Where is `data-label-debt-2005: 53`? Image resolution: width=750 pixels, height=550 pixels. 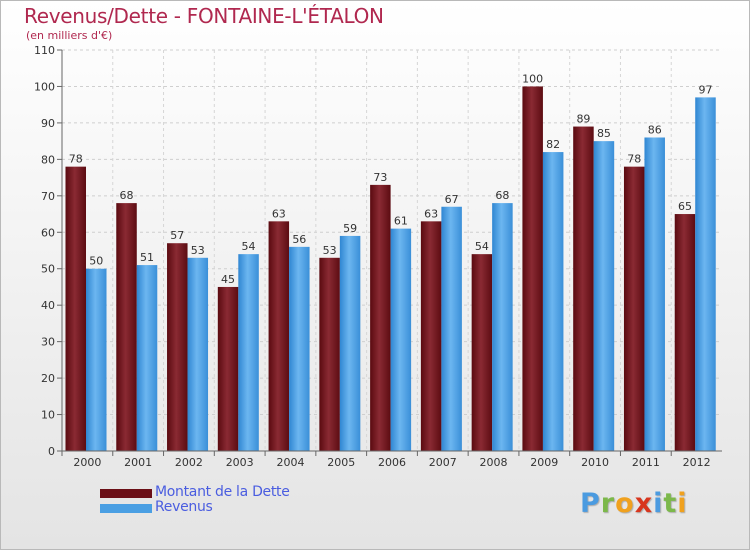 data-label-debt-2005: 53 is located at coordinates (330, 250).